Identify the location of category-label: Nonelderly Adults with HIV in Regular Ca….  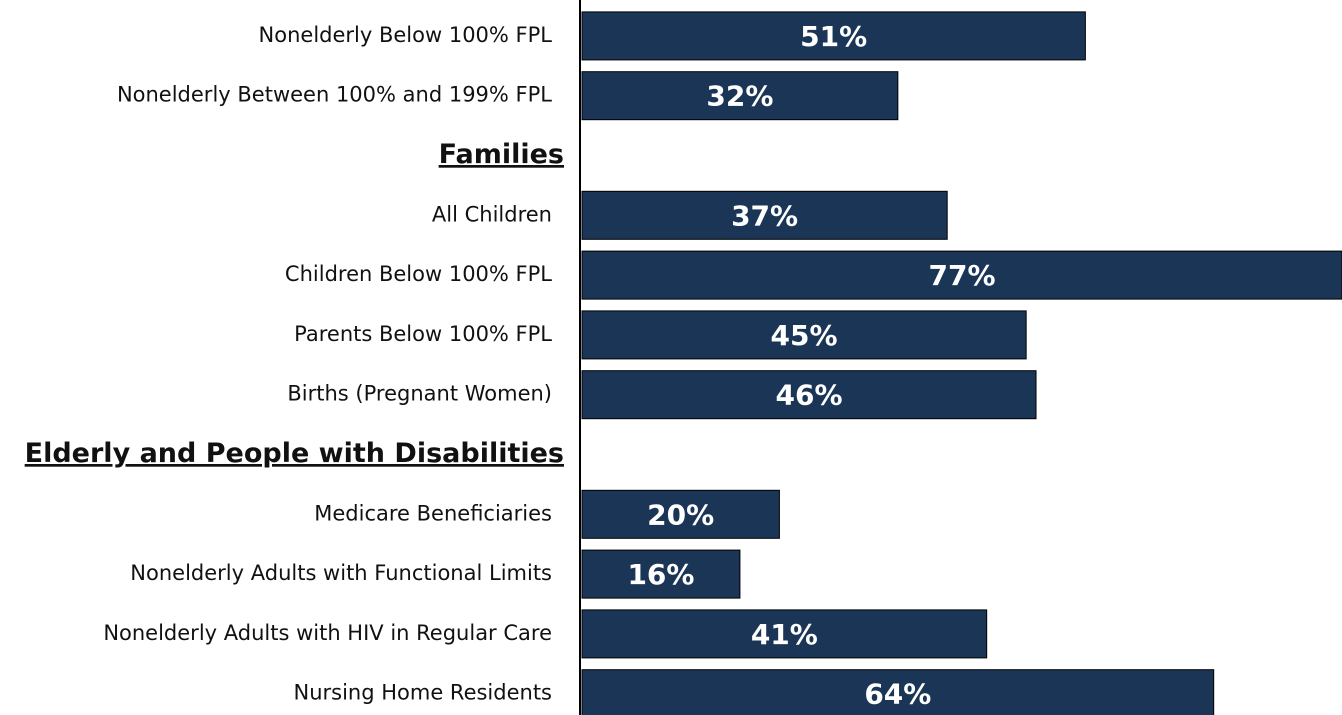
(327, 633).